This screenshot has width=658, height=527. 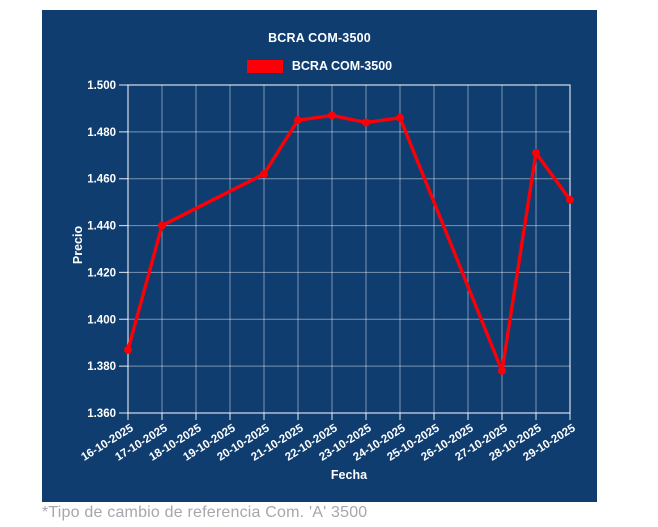 What do you see at coordinates (349, 475) in the screenshot?
I see `x-axis-title: Fecha` at bounding box center [349, 475].